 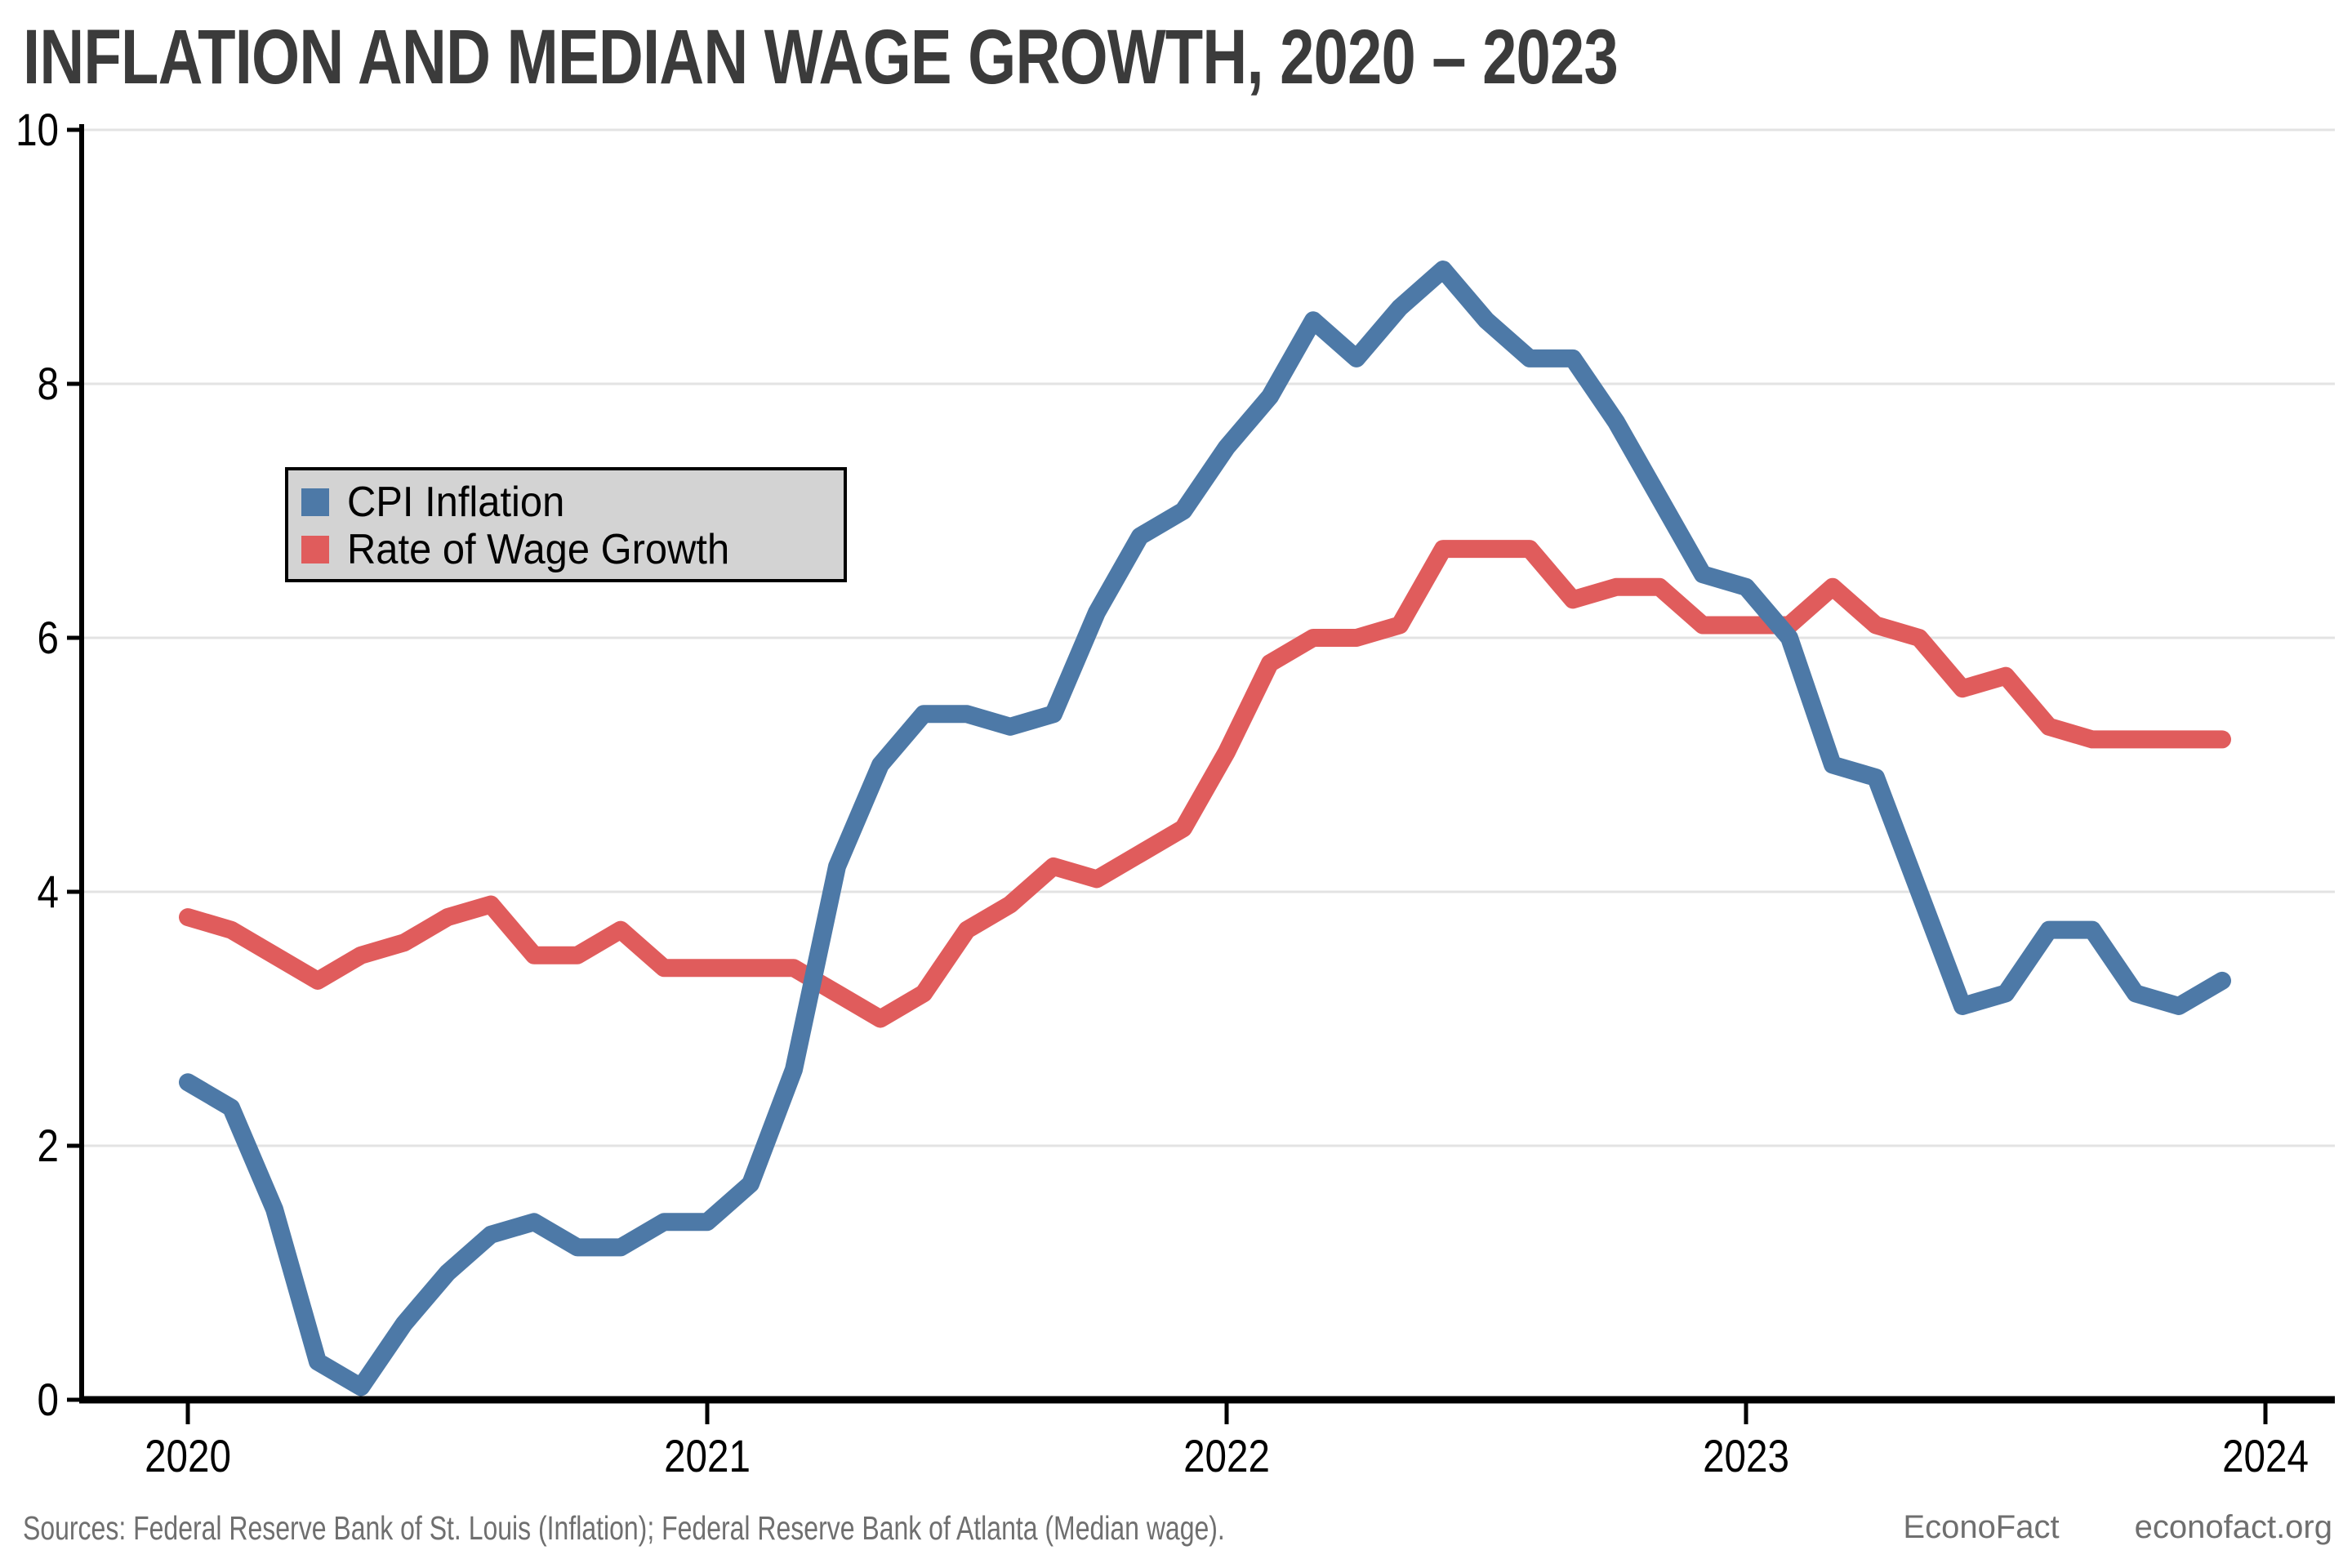 I want to click on legend-item-wage: Rate of Wage Growth, so click(x=566, y=549).